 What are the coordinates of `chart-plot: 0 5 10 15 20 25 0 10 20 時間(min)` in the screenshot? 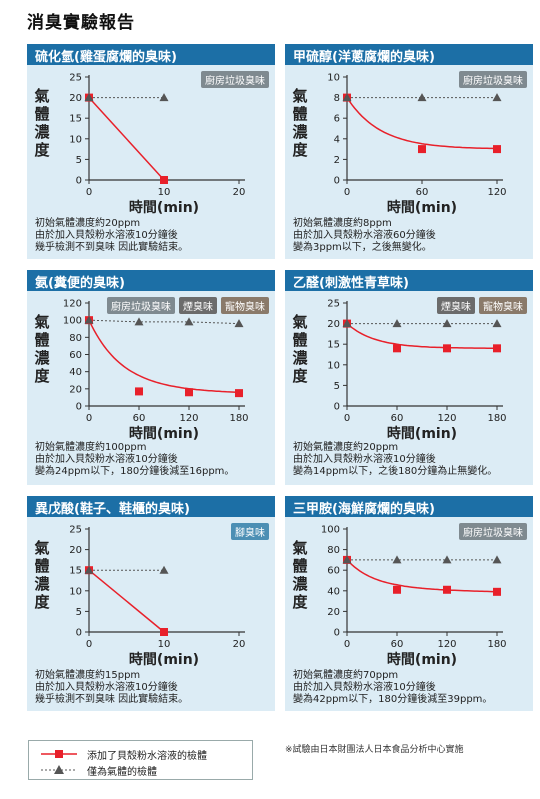 It's located at (157, 597).